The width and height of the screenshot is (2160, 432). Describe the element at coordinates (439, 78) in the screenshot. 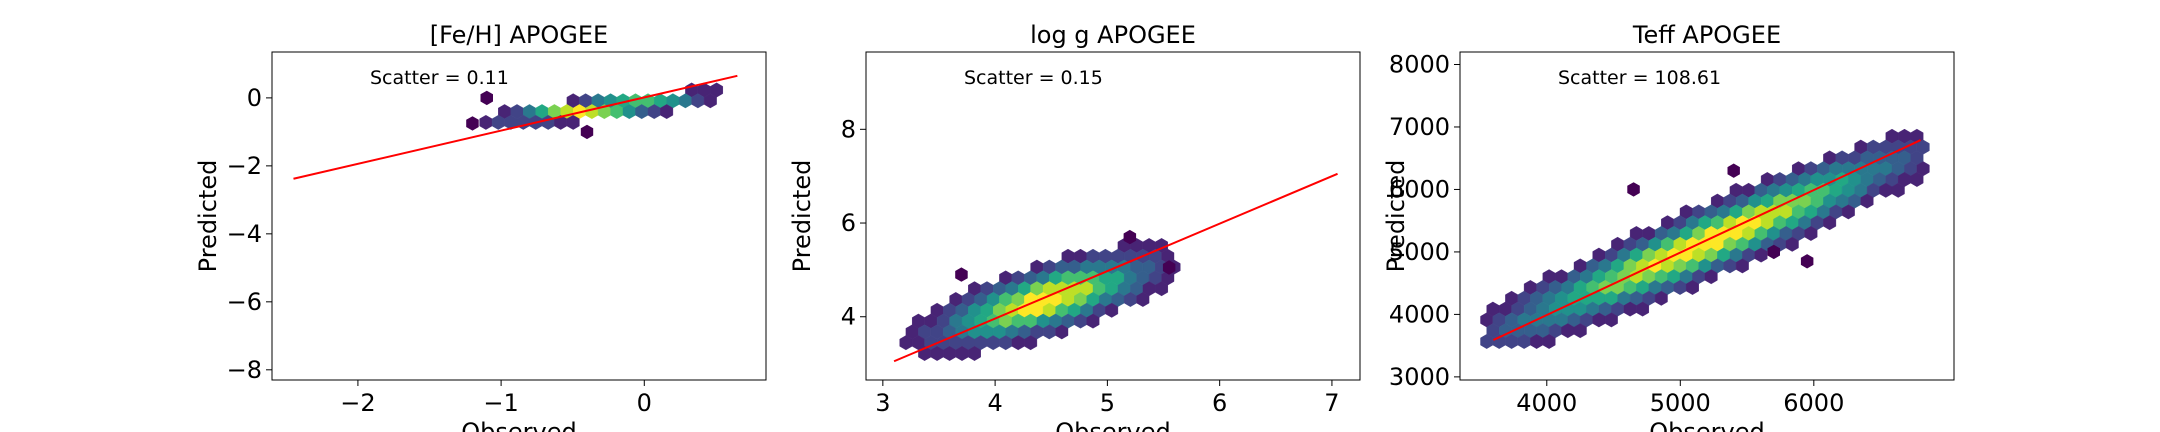

I see `scatter-annotation: Scatter = 0.11` at that location.